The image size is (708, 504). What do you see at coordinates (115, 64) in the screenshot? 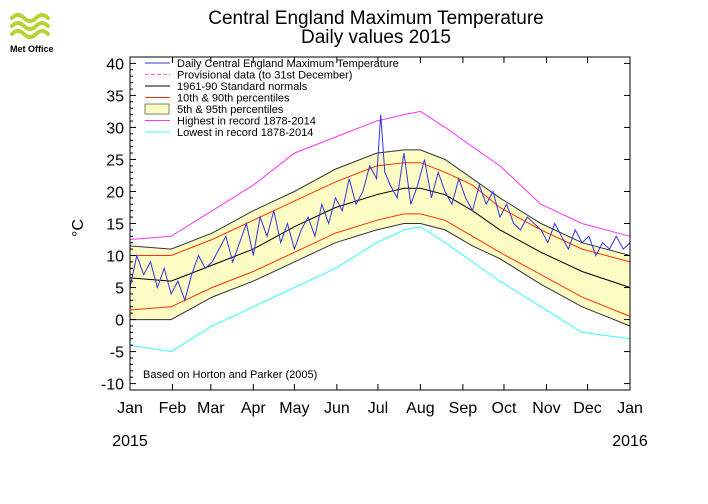
I see `y-tick-label: 40` at bounding box center [115, 64].